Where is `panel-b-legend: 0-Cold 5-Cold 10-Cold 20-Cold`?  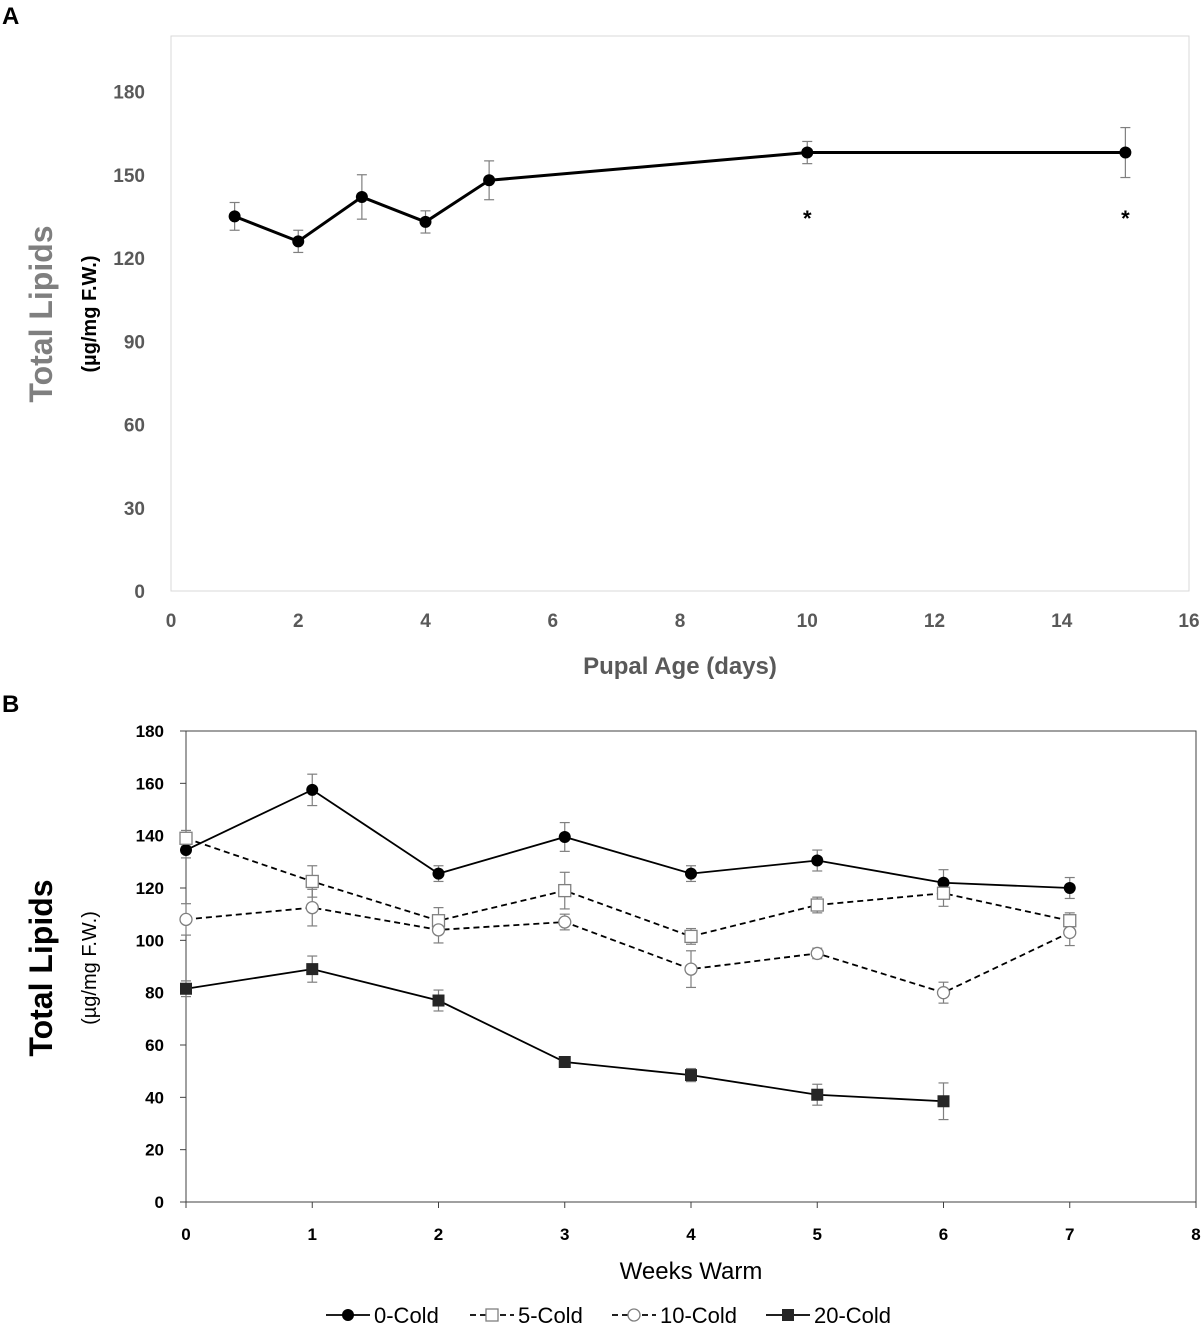 panel-b-legend: 0-Cold 5-Cold 10-Cold 20-Cold is located at coordinates (608, 1313).